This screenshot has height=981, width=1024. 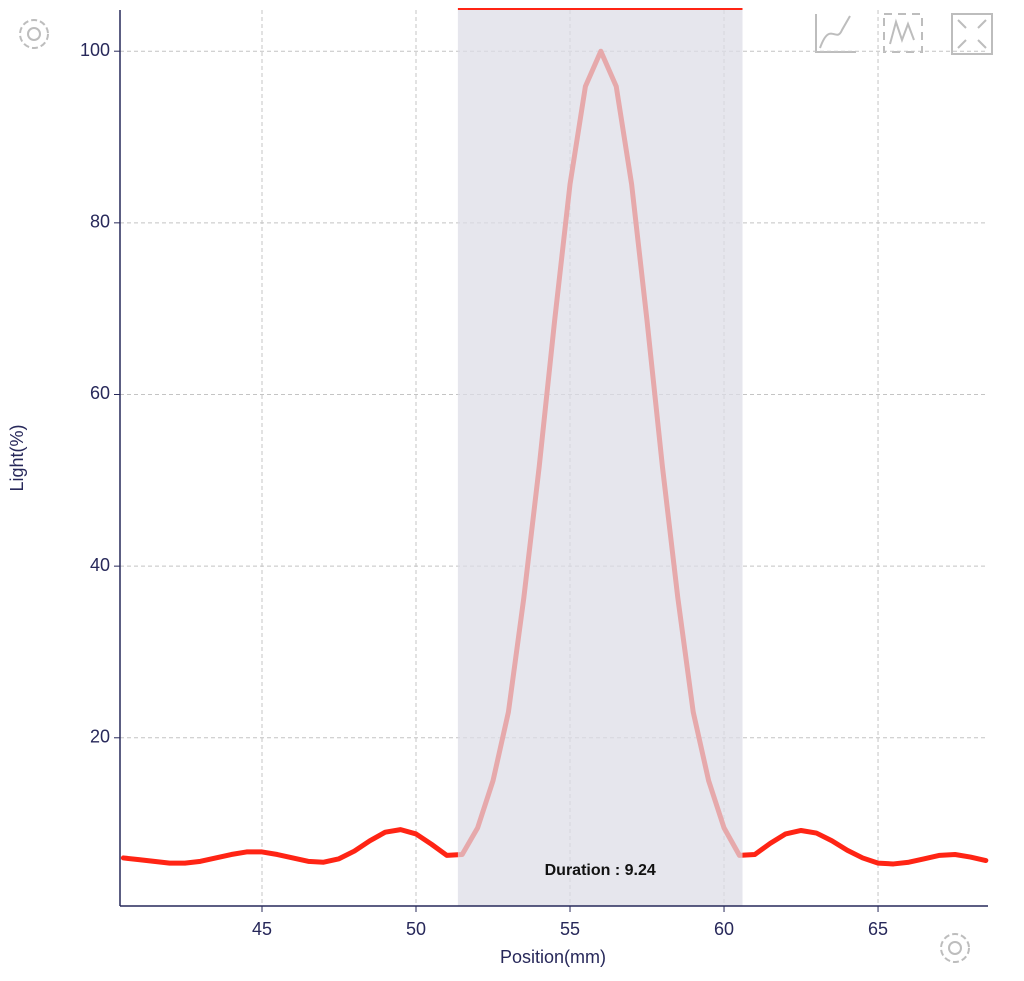 What do you see at coordinates (600, 870) in the screenshot?
I see `duration-label: Duration : 9.24` at bounding box center [600, 870].